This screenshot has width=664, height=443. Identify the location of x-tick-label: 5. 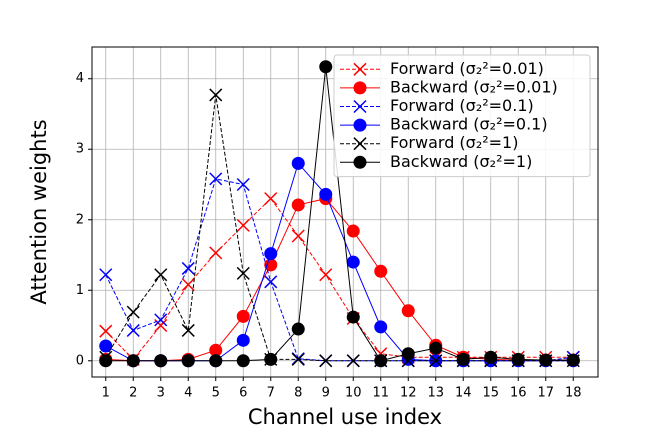
(216, 393).